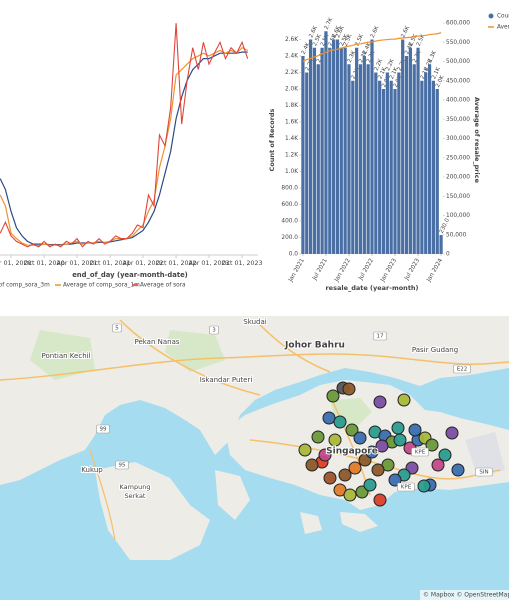 This screenshot has width=509, height=600. What do you see at coordinates (483, 473) in the screenshot?
I see `road-label: SIN` at bounding box center [483, 473].